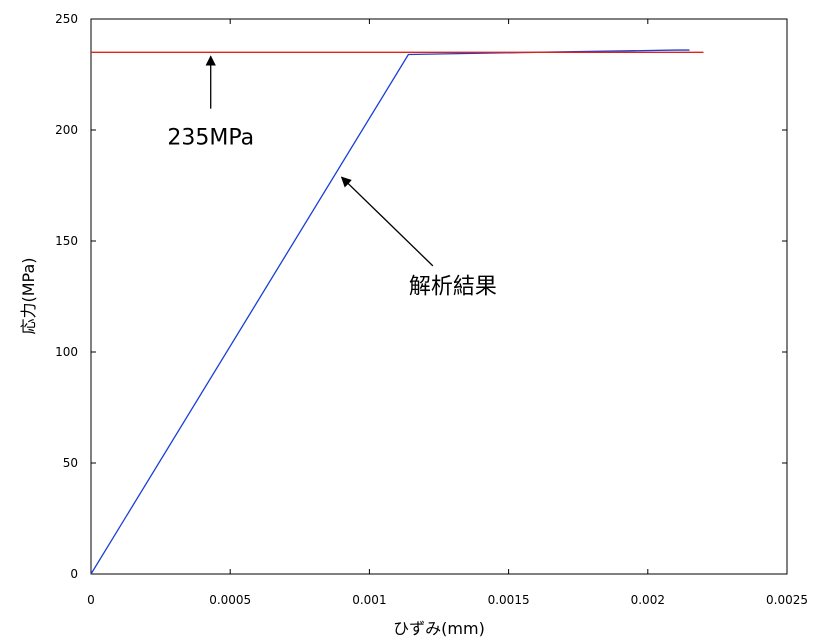 The width and height of the screenshot is (813, 642). I want to click on y-tick-label: 150, so click(66, 241).